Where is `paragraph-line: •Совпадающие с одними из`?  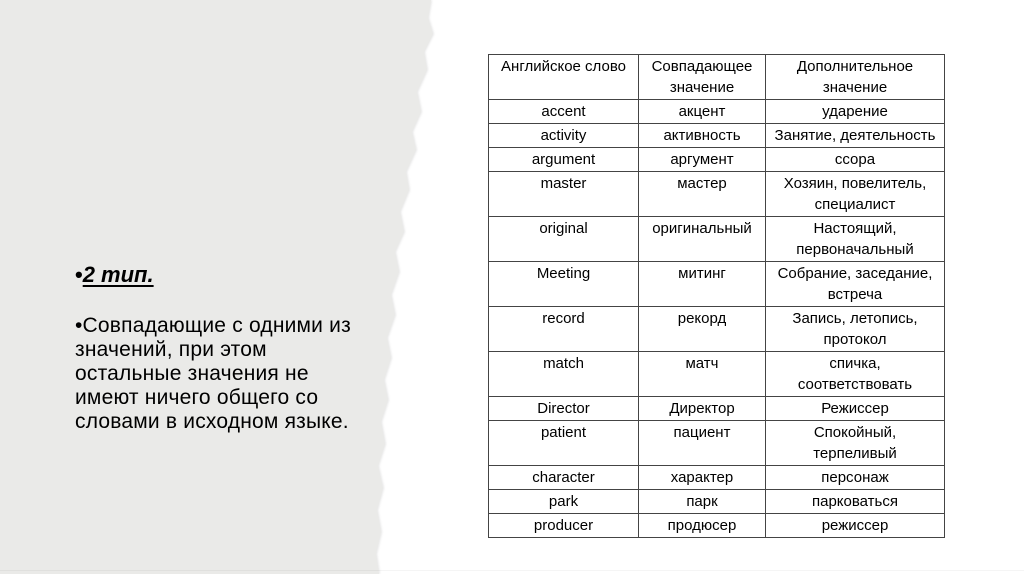
paragraph-line: •Совпадающие с одними из is located at coordinates (213, 325).